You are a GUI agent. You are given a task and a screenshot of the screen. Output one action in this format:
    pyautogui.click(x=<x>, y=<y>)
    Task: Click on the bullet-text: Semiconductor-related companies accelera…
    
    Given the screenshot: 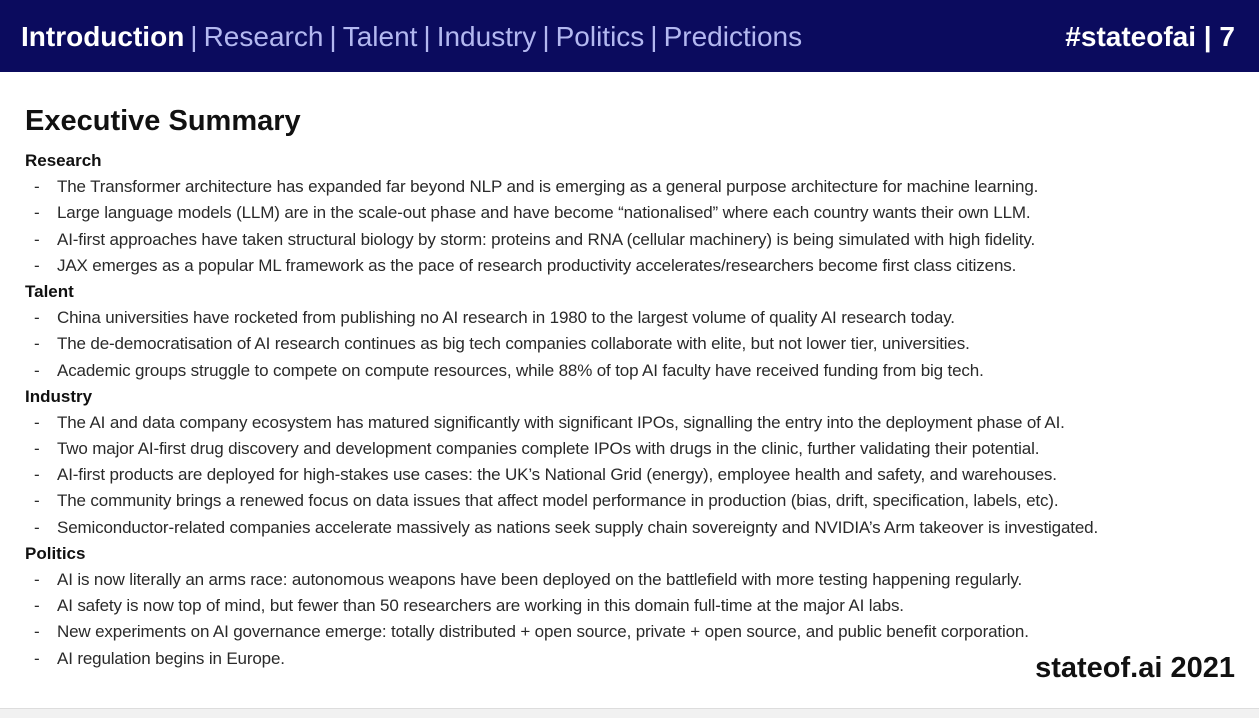 What is the action you would take?
    pyautogui.click(x=578, y=527)
    